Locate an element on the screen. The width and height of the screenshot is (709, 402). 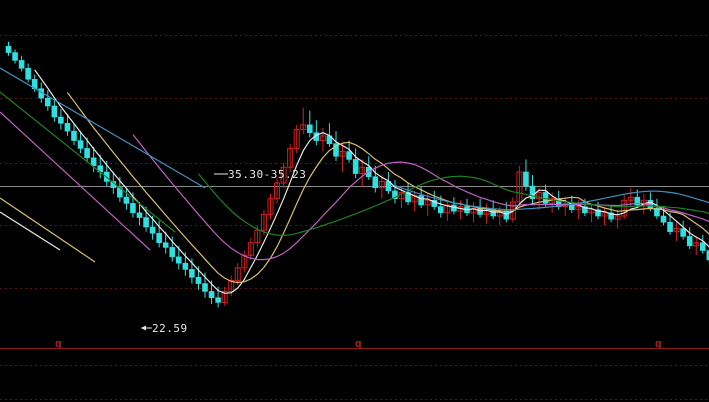
x-axis-marker-2: q is located at coordinates (658, 343).